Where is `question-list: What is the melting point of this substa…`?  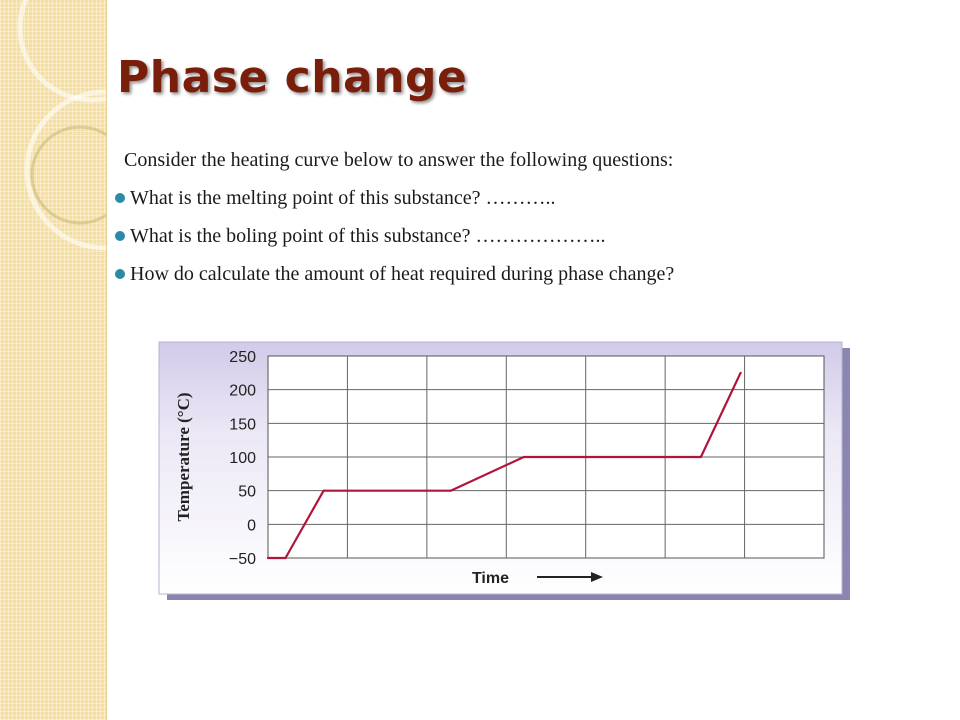 question-list: What is the melting point of this substa… is located at coordinates (392, 243).